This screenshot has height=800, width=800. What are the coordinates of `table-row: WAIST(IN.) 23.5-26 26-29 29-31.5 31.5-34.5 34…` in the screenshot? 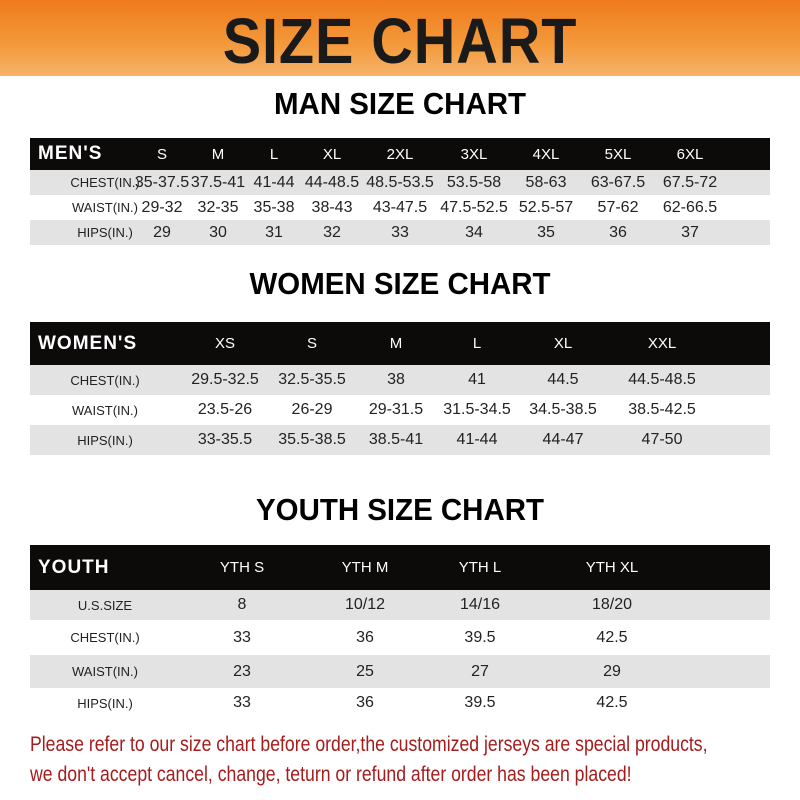 It's located at (400, 410).